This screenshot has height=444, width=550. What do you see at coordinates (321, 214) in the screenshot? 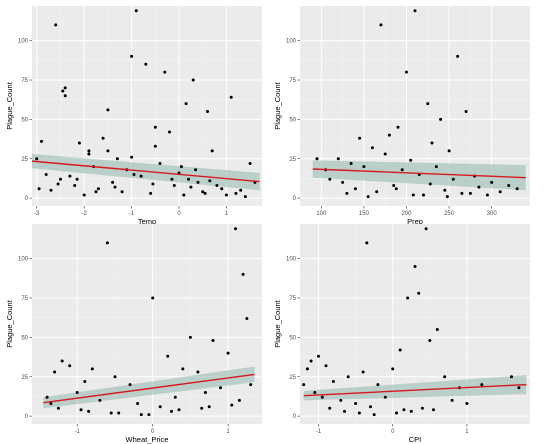
I see `x-tick-label: 100` at bounding box center [321, 214].